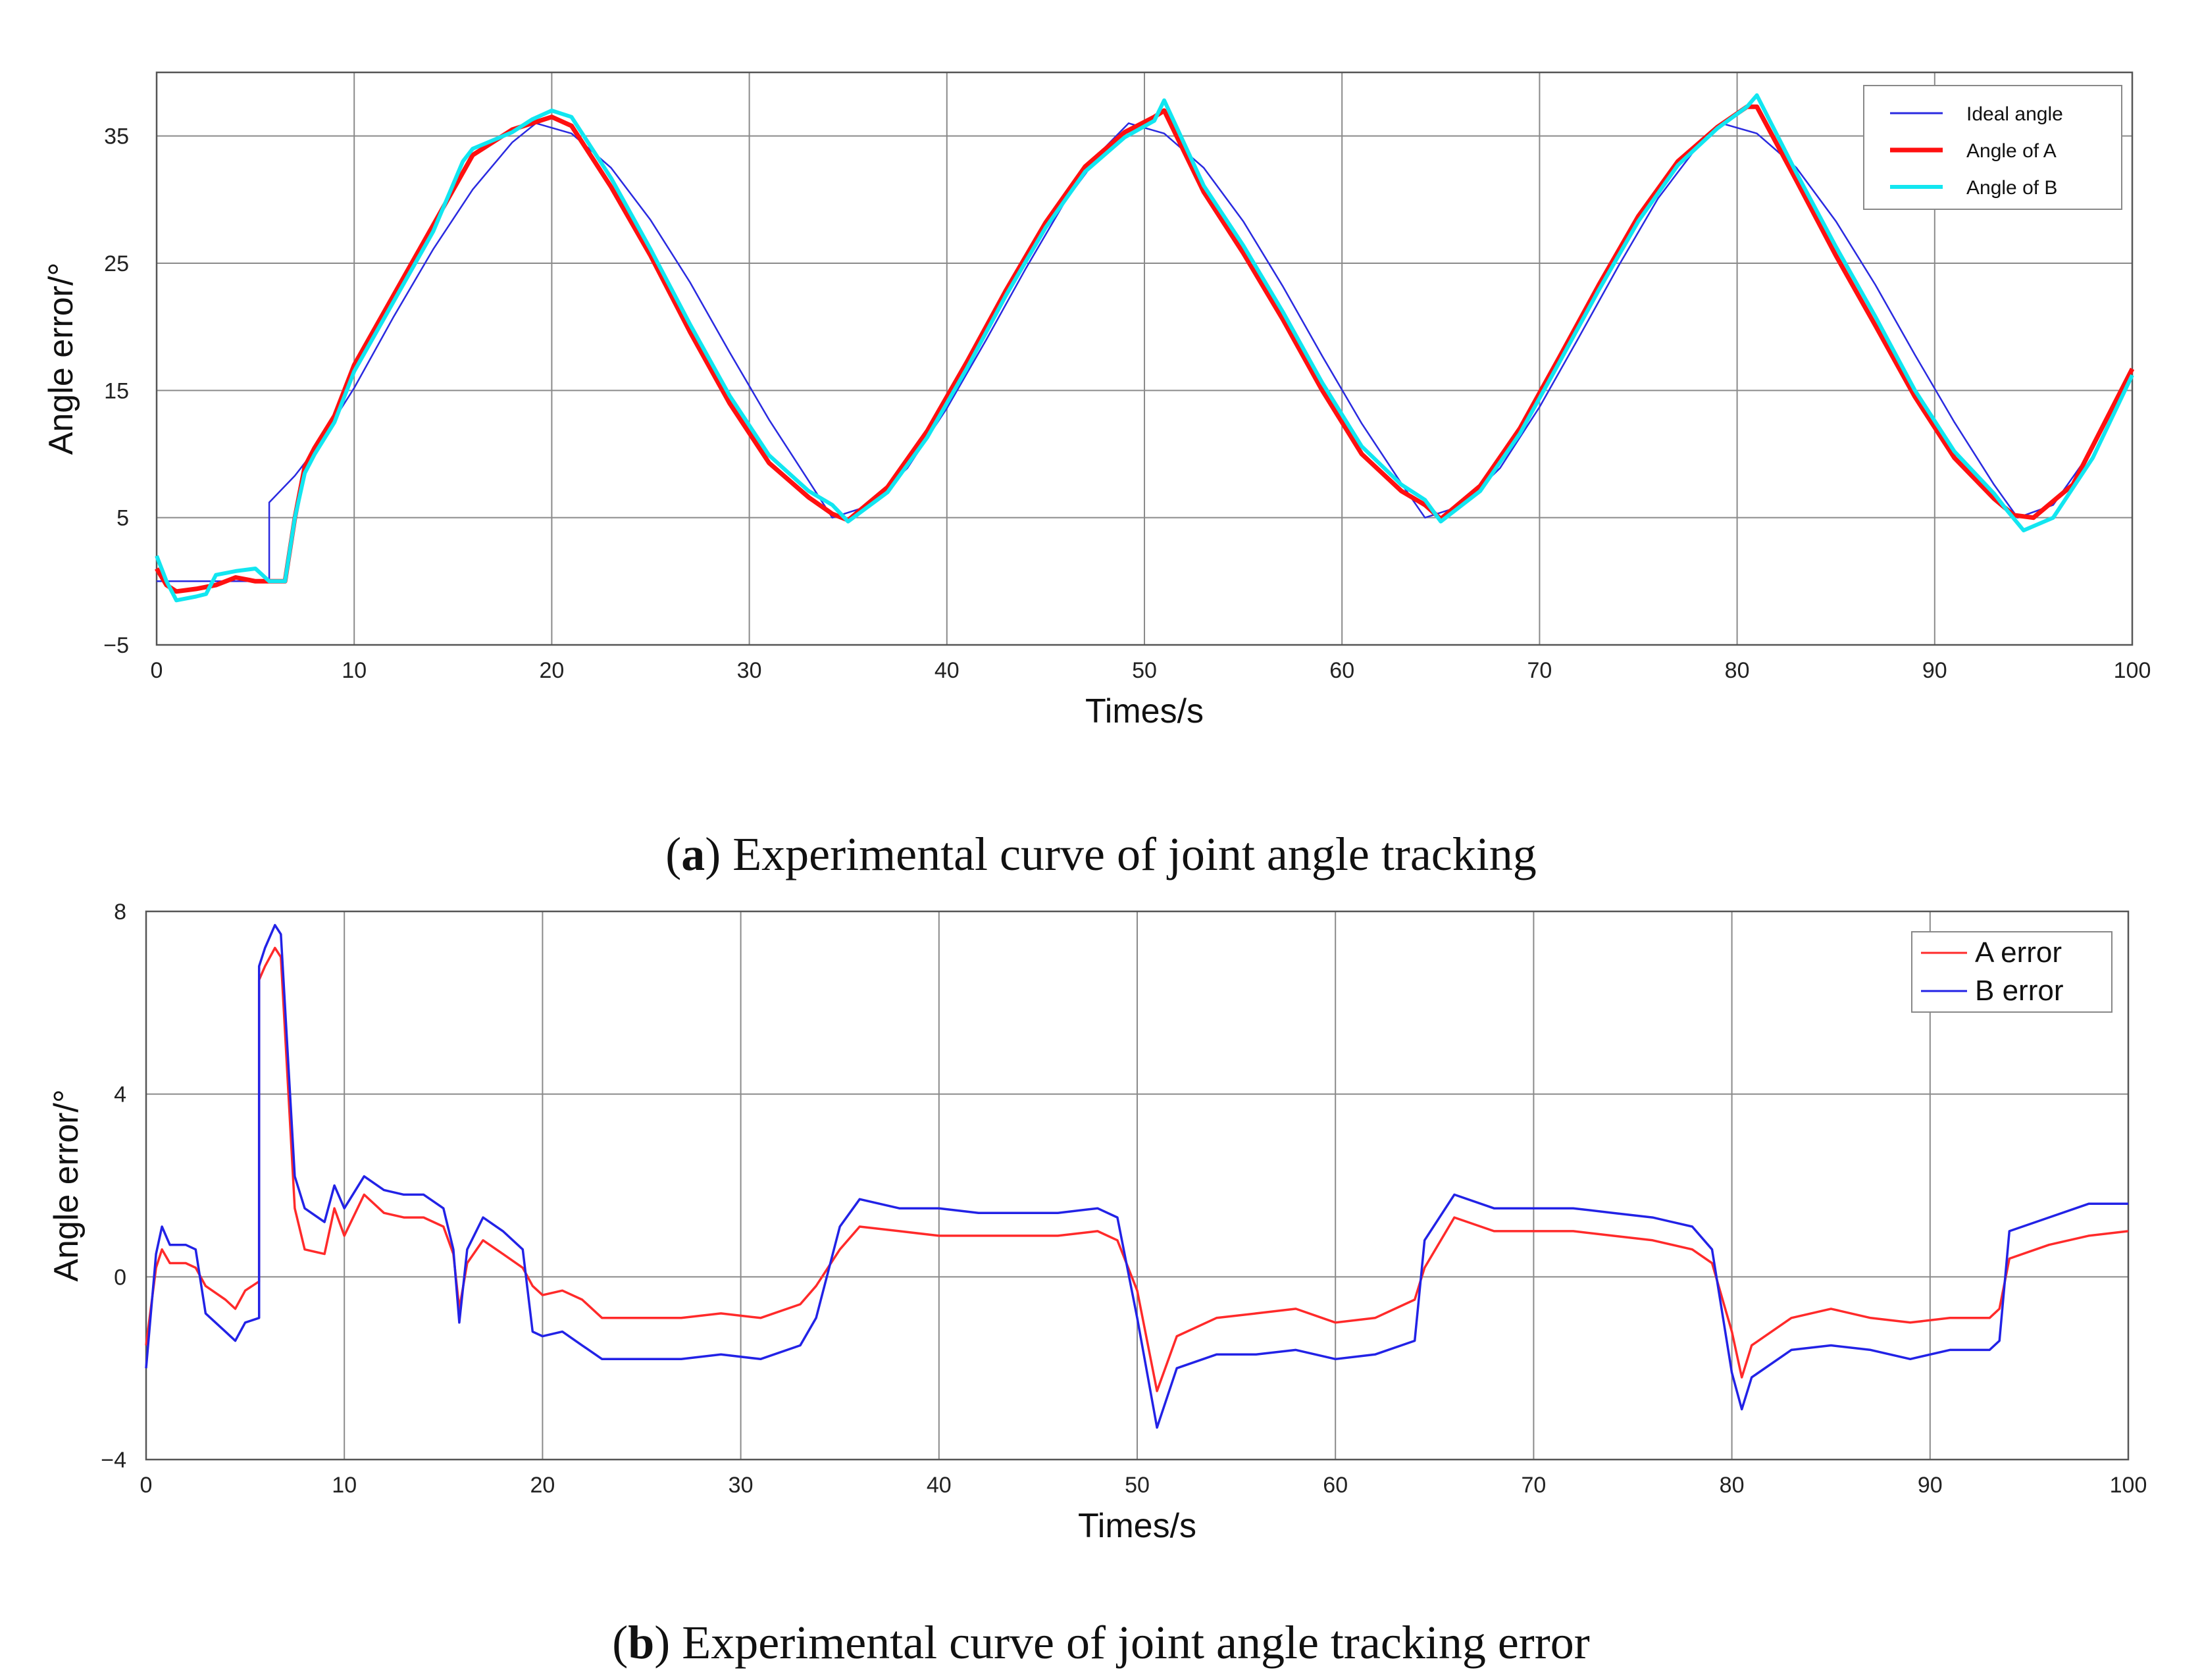  Describe the element at coordinates (116, 390) in the screenshot. I see `y-tick-label-2: 15` at that location.